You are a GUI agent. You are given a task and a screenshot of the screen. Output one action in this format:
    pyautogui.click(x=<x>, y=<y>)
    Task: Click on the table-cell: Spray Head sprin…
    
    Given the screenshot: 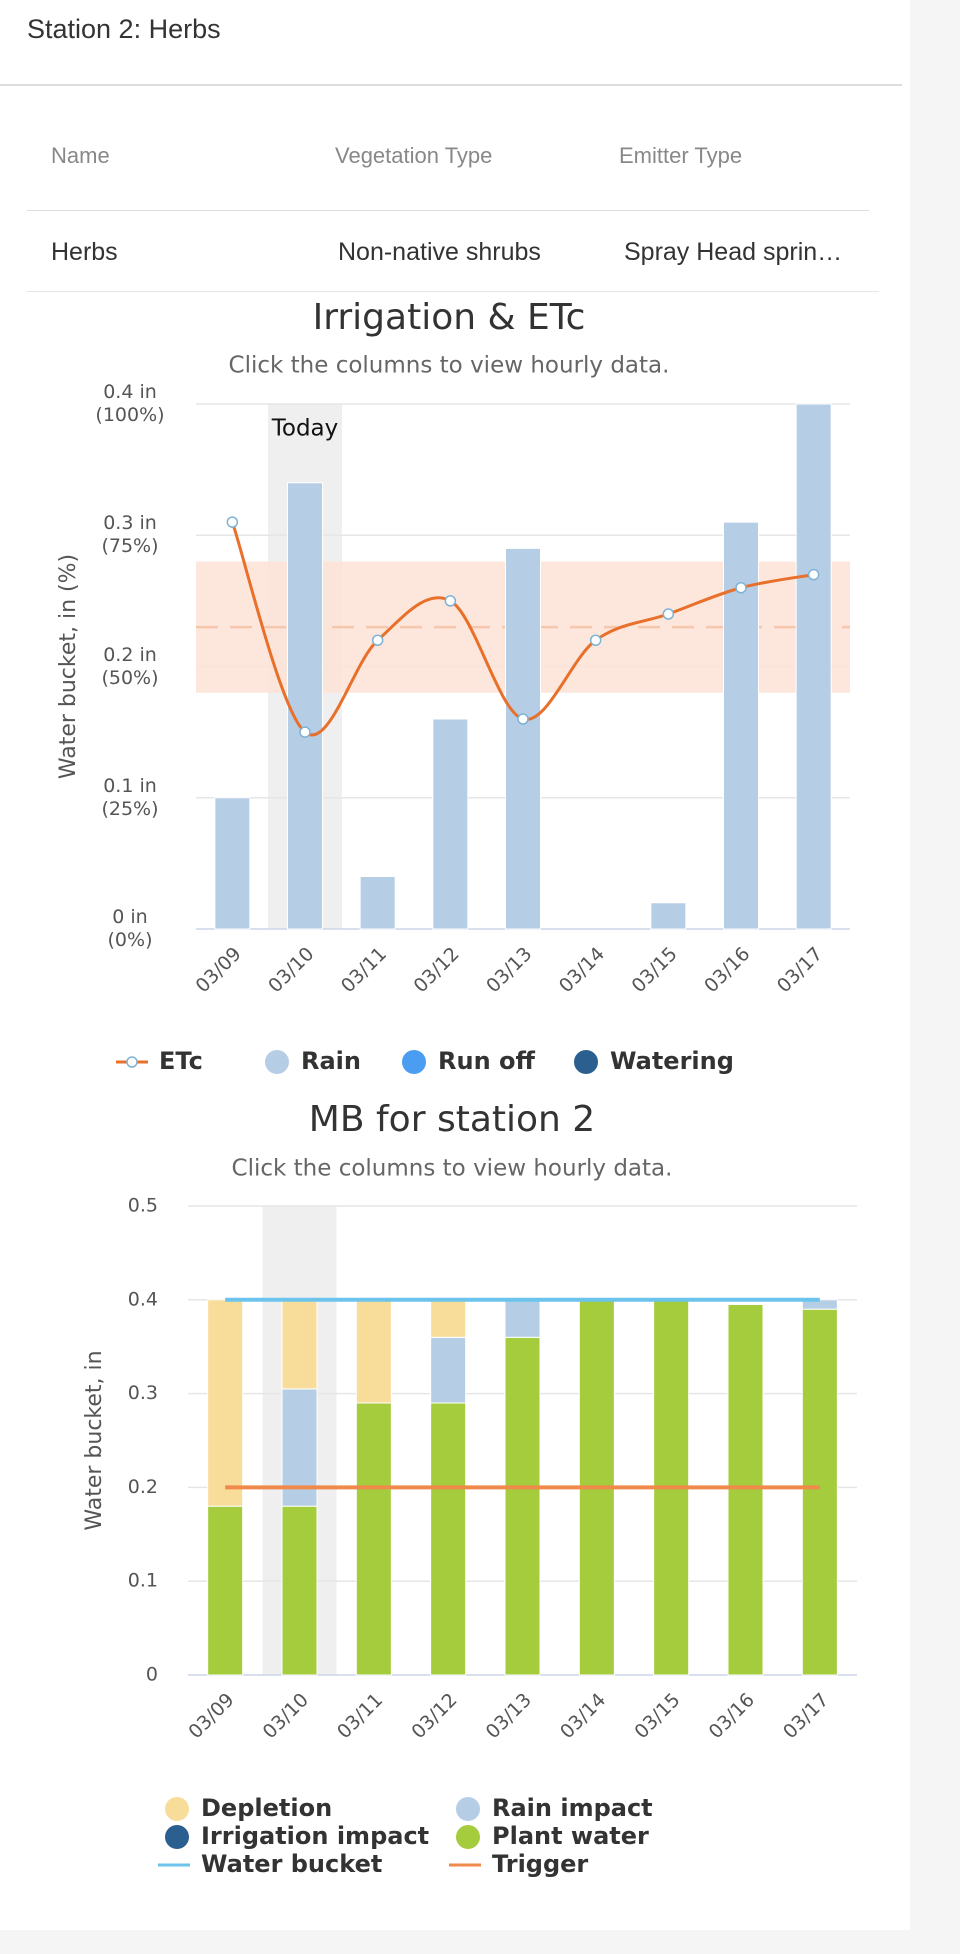 What is the action you would take?
    pyautogui.click(x=733, y=252)
    